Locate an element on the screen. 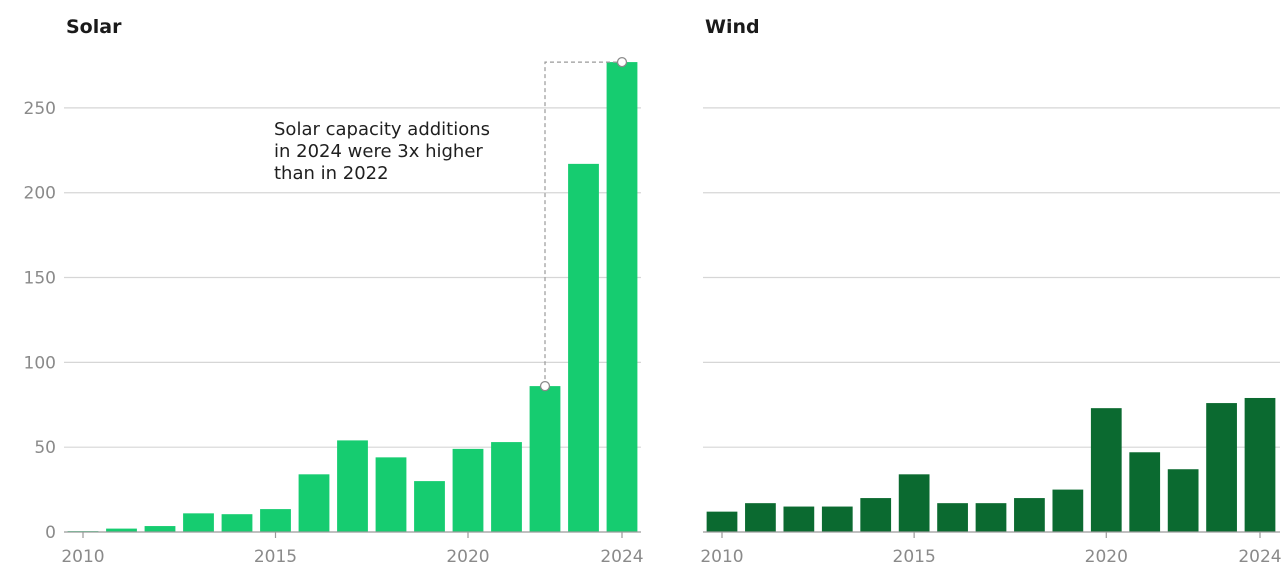 The image size is (1288, 565). wind-bar-2014 is located at coordinates (876, 515).